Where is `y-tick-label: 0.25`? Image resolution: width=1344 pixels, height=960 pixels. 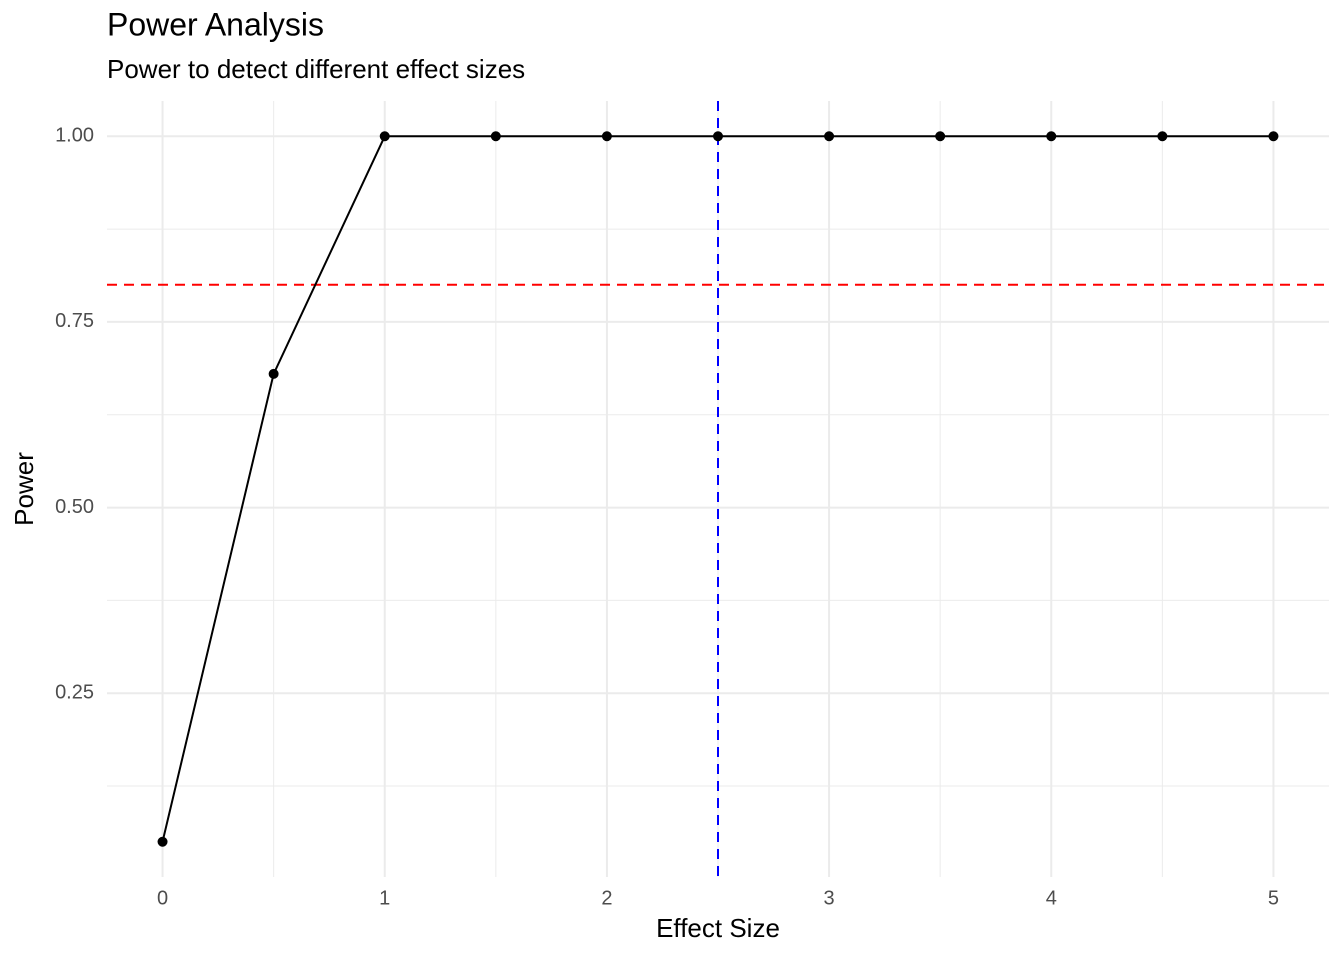 y-tick-label: 0.25 is located at coordinates (74, 692).